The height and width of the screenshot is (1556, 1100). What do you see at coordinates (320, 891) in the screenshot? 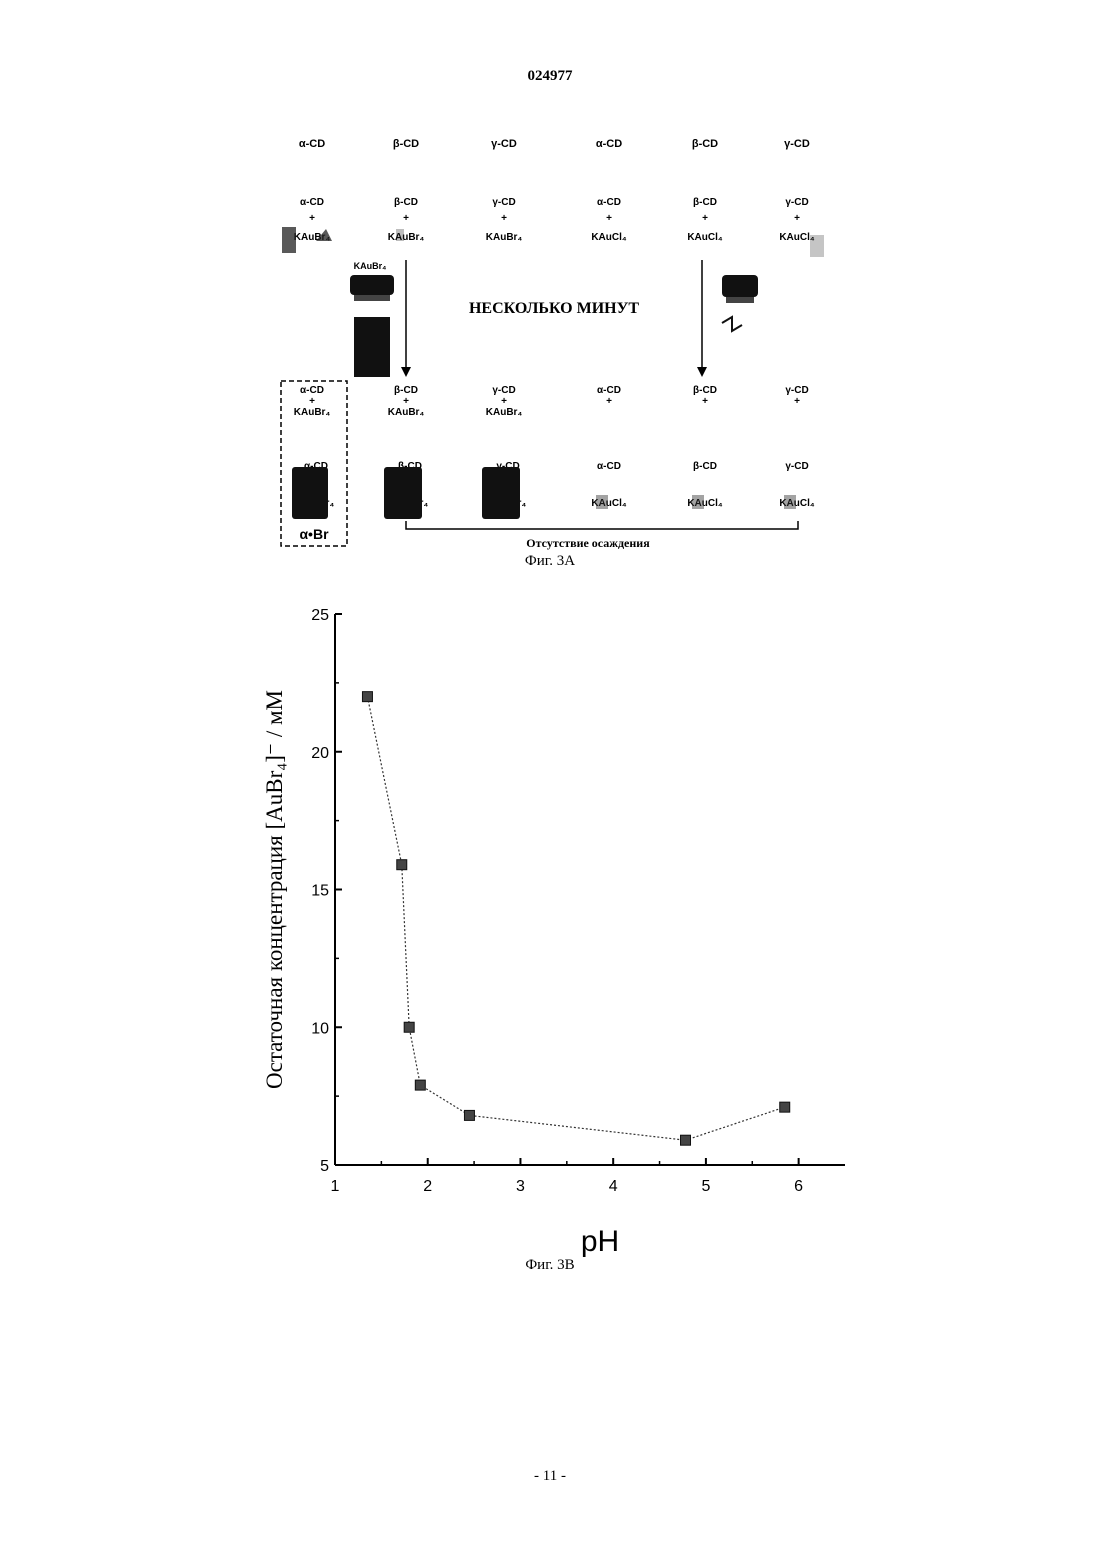
I see `y-tick-label: 15` at bounding box center [320, 891].